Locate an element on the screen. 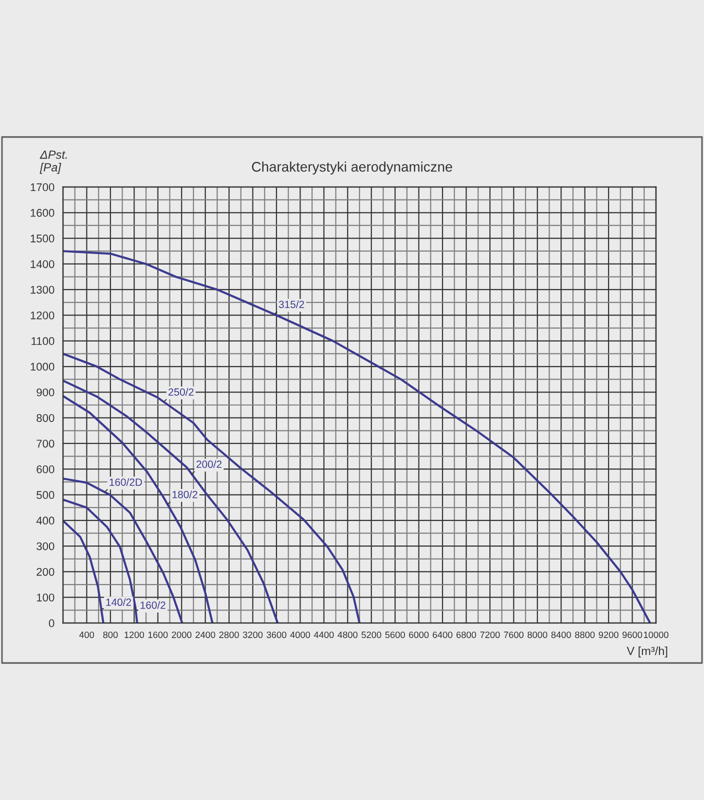 The width and height of the screenshot is (704, 800). y-tick-label: 900 is located at coordinates (45, 392).